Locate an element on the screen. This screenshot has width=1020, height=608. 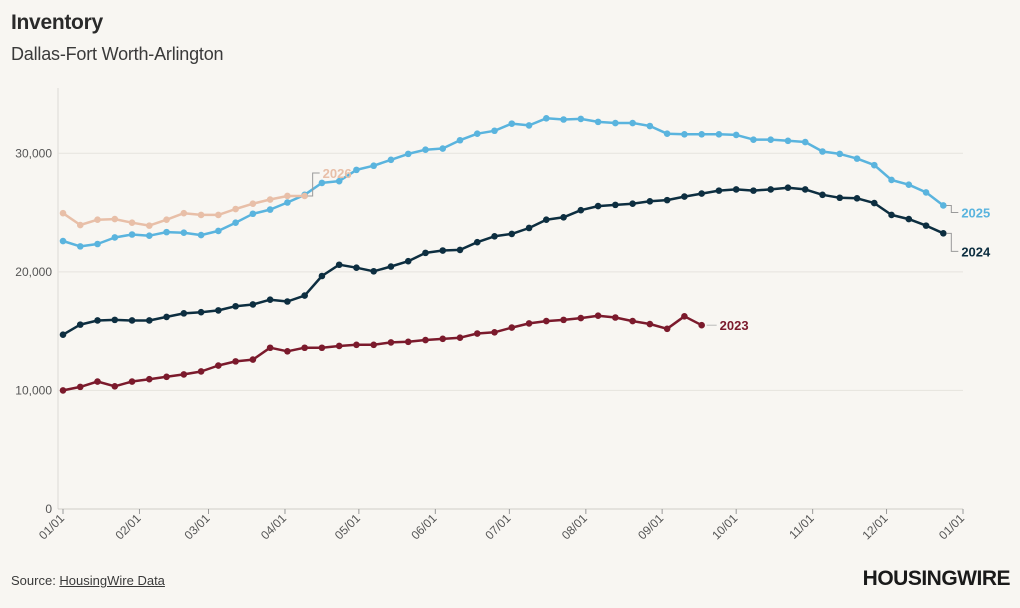
series-label-2024: 2024 is located at coordinates (976, 251).